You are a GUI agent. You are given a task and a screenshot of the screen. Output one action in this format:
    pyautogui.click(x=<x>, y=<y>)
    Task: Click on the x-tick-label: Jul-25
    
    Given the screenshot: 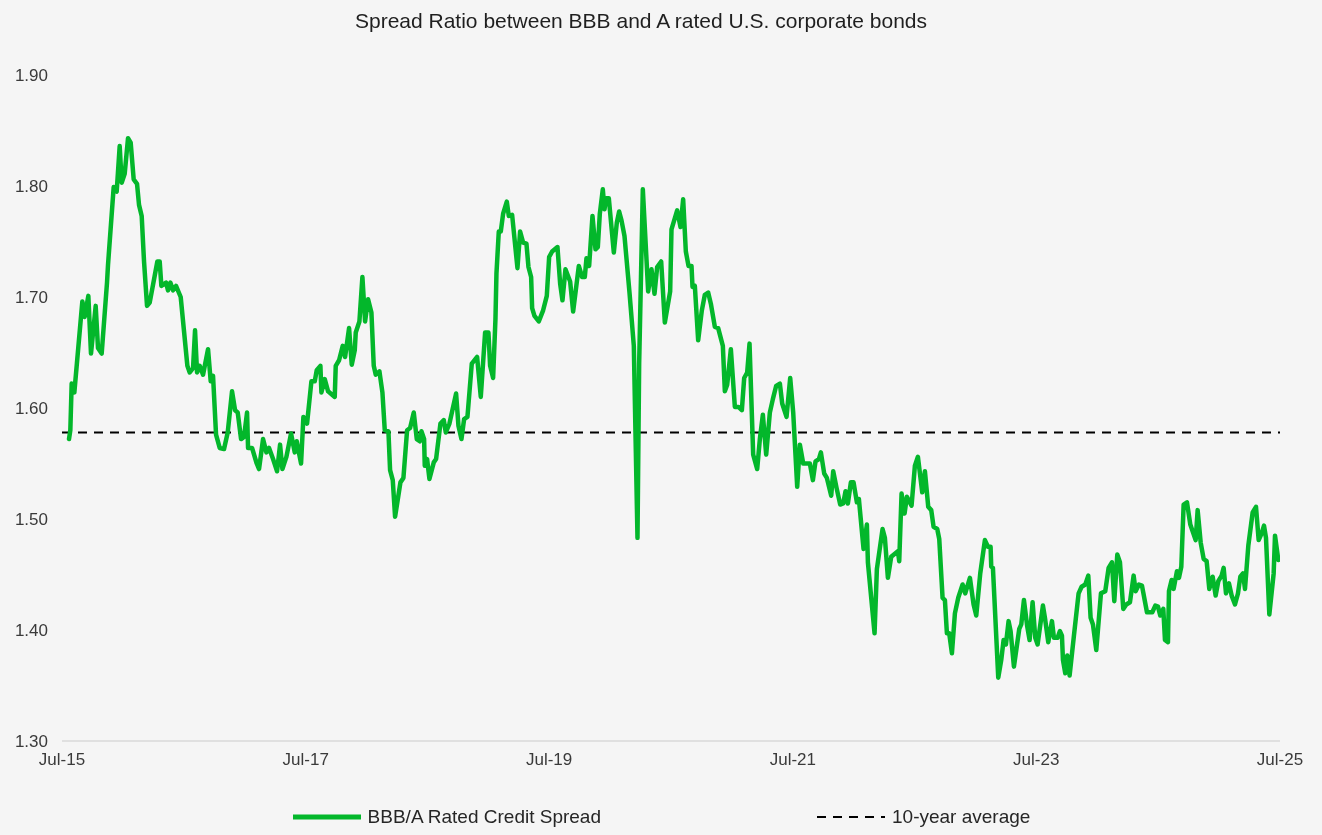 What is the action you would take?
    pyautogui.click(x=1280, y=760)
    